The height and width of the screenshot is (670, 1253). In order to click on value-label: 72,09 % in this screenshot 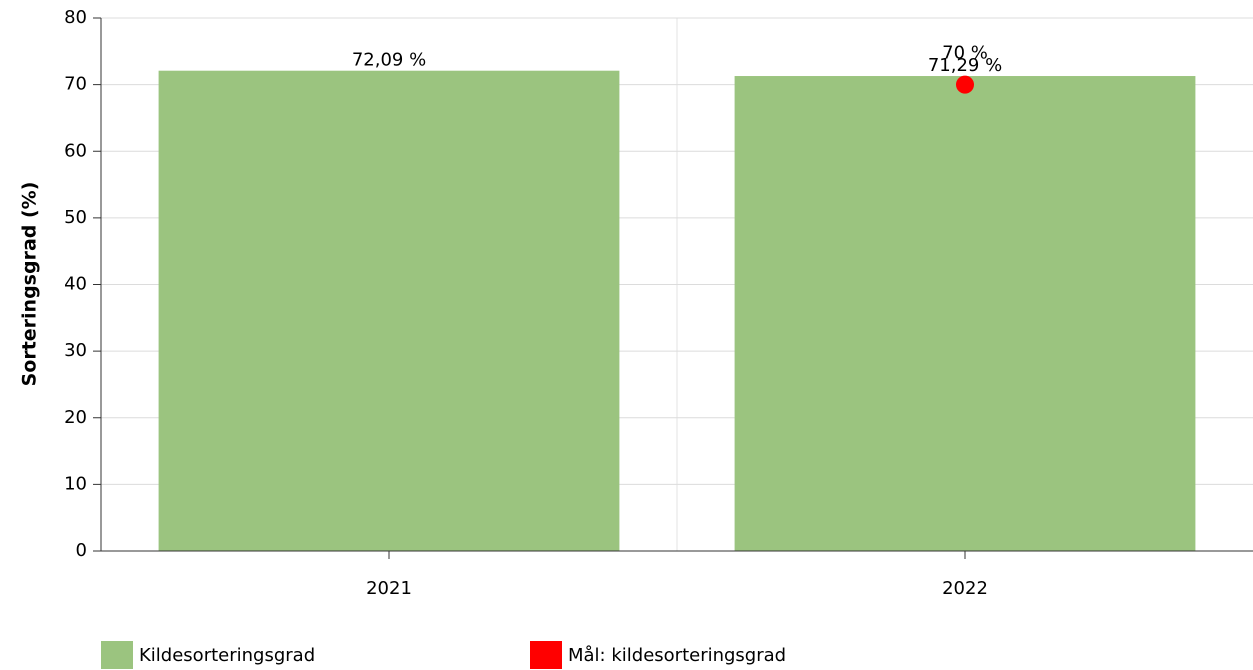, I will do `click(389, 60)`.